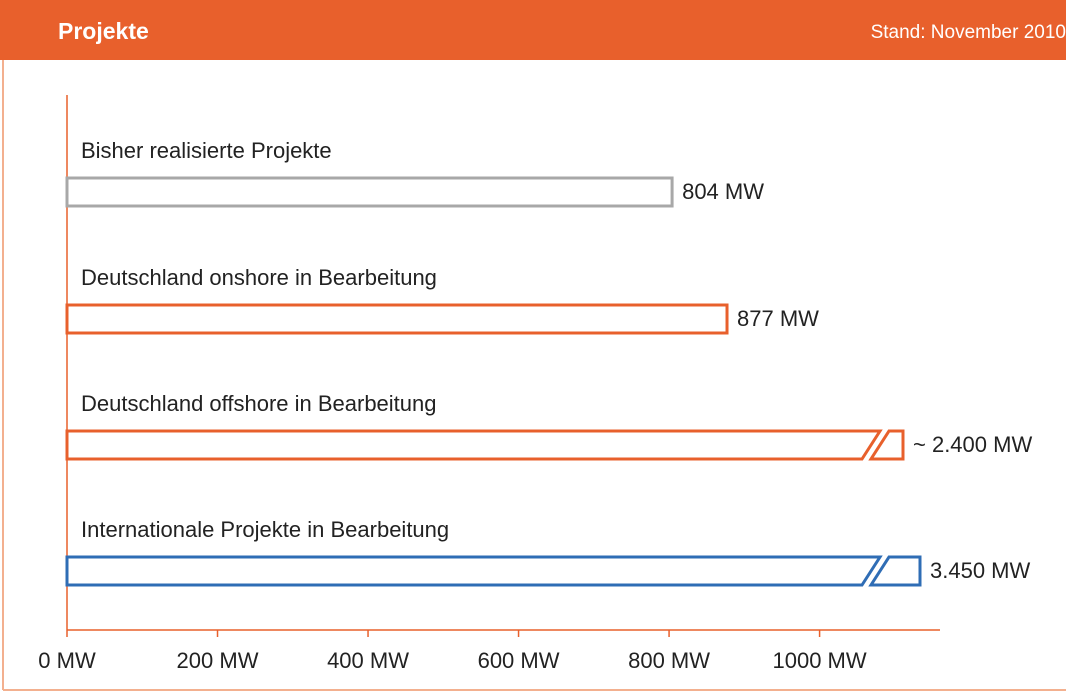  What do you see at coordinates (519, 660) in the screenshot?
I see `x-tick-label: 600 MW` at bounding box center [519, 660].